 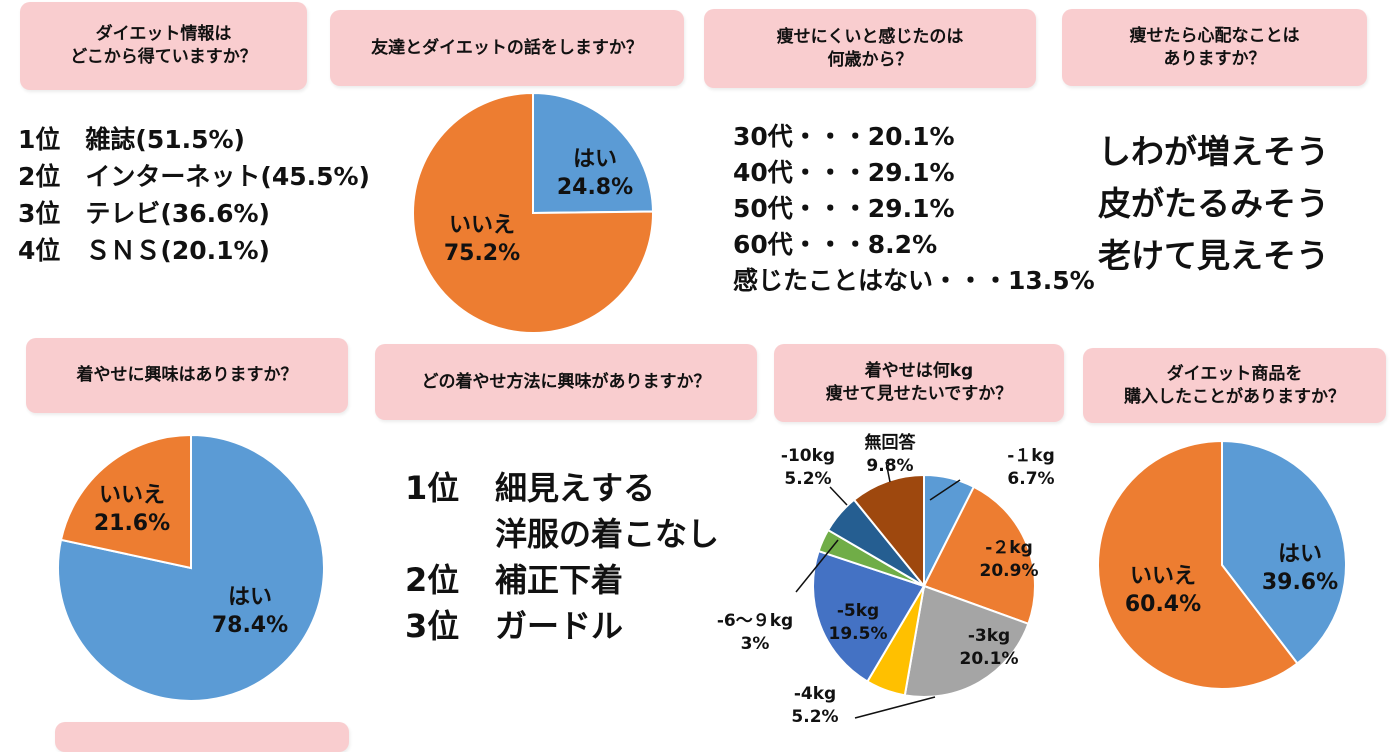 I want to click on slice-value-label: 39.6%, so click(x=1300, y=582).